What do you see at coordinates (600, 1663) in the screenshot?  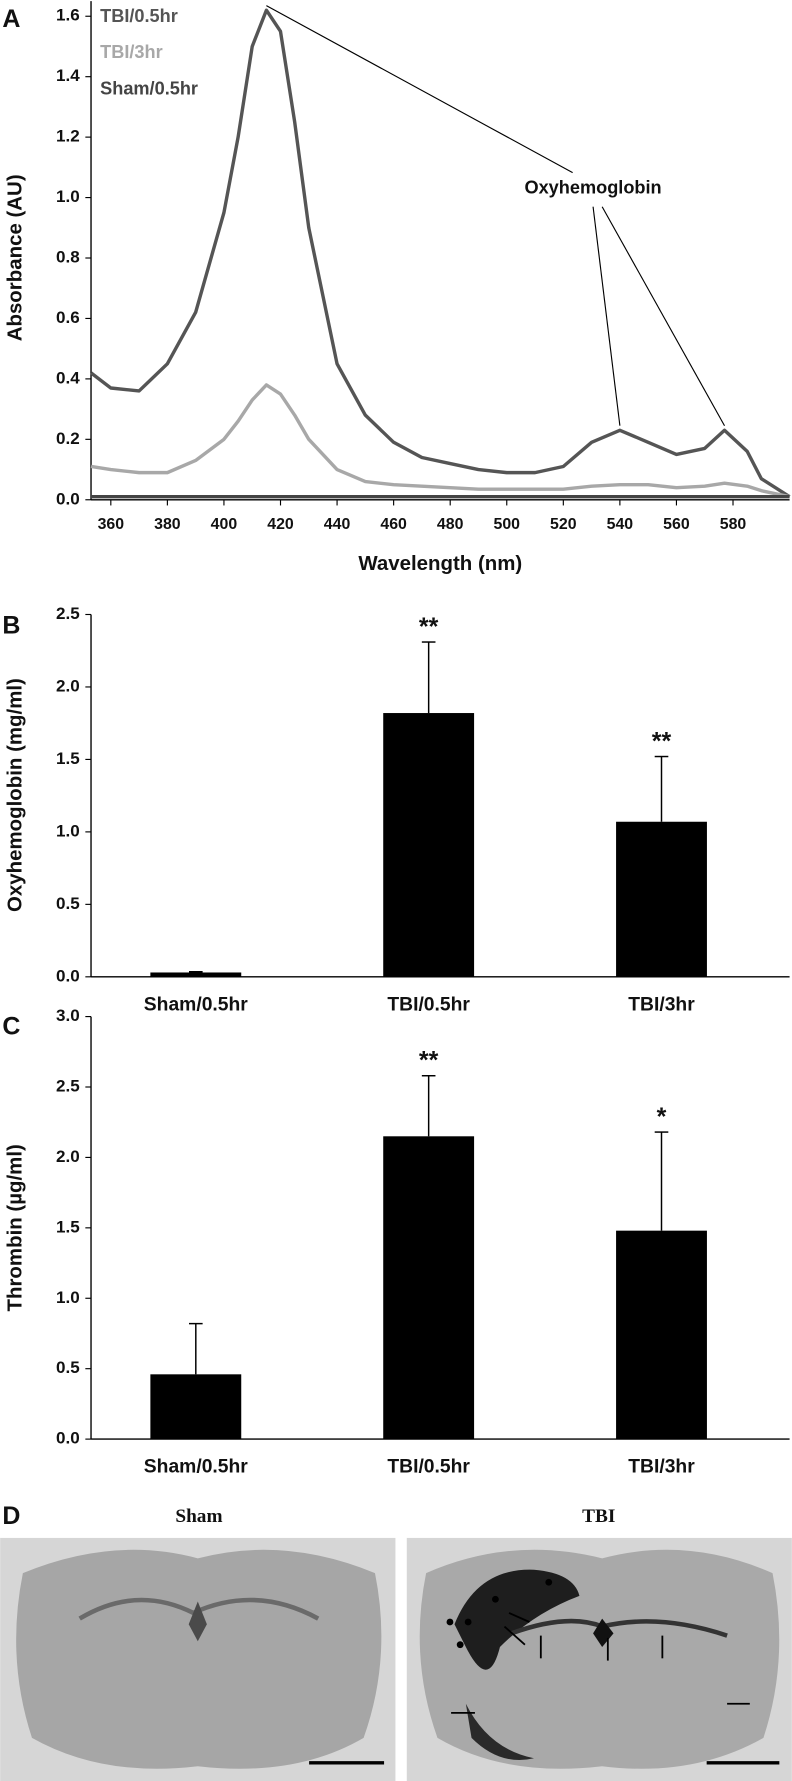 I see `tbi-arrows` at bounding box center [600, 1663].